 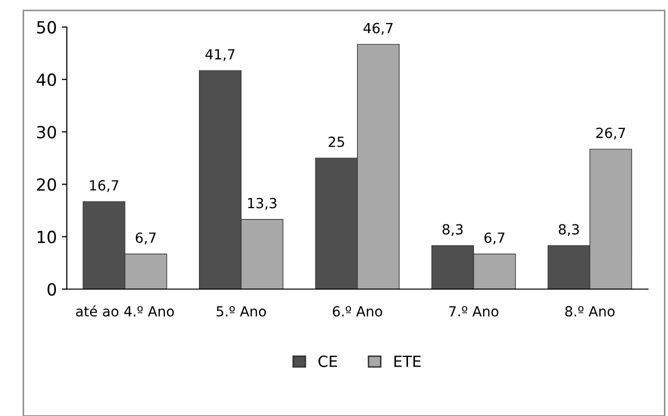 What do you see at coordinates (262, 204) in the screenshot?
I see `data-label: 13,3` at bounding box center [262, 204].